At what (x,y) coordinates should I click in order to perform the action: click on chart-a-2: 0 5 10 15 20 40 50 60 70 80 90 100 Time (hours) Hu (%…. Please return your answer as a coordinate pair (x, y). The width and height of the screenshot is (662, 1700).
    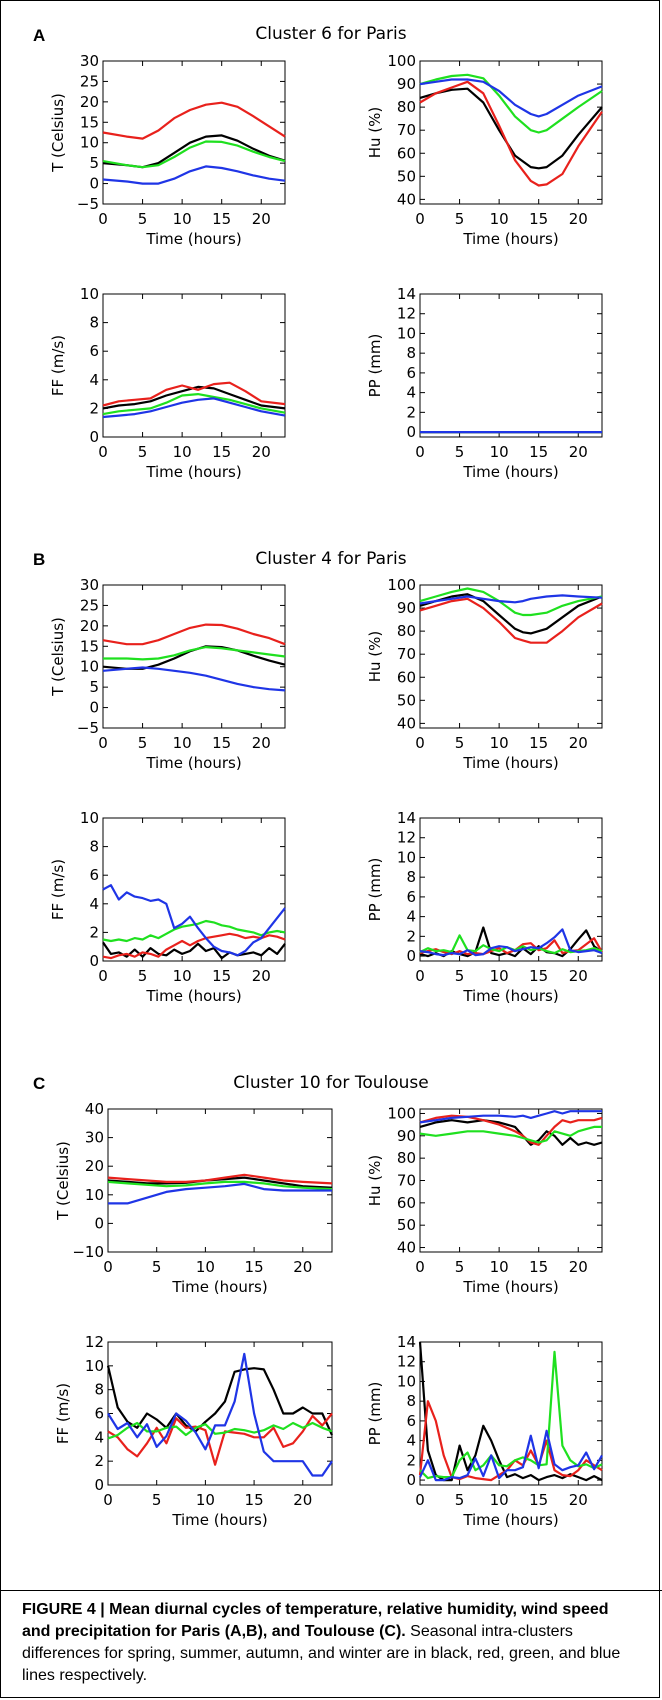
    Looking at the image, I should click on (484, 150).